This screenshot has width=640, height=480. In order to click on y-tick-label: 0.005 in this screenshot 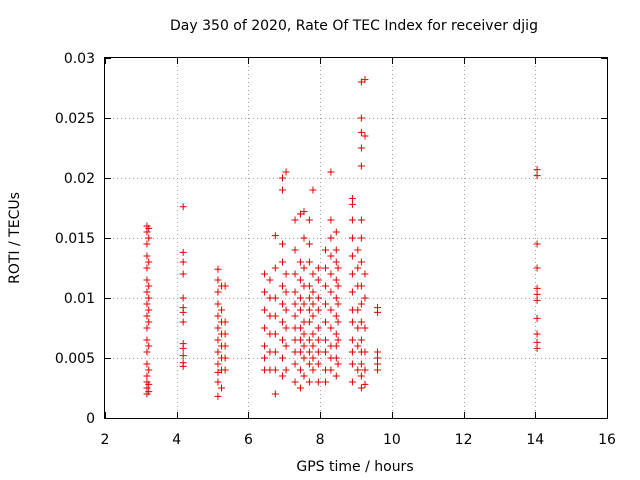, I will do `click(75, 359)`.